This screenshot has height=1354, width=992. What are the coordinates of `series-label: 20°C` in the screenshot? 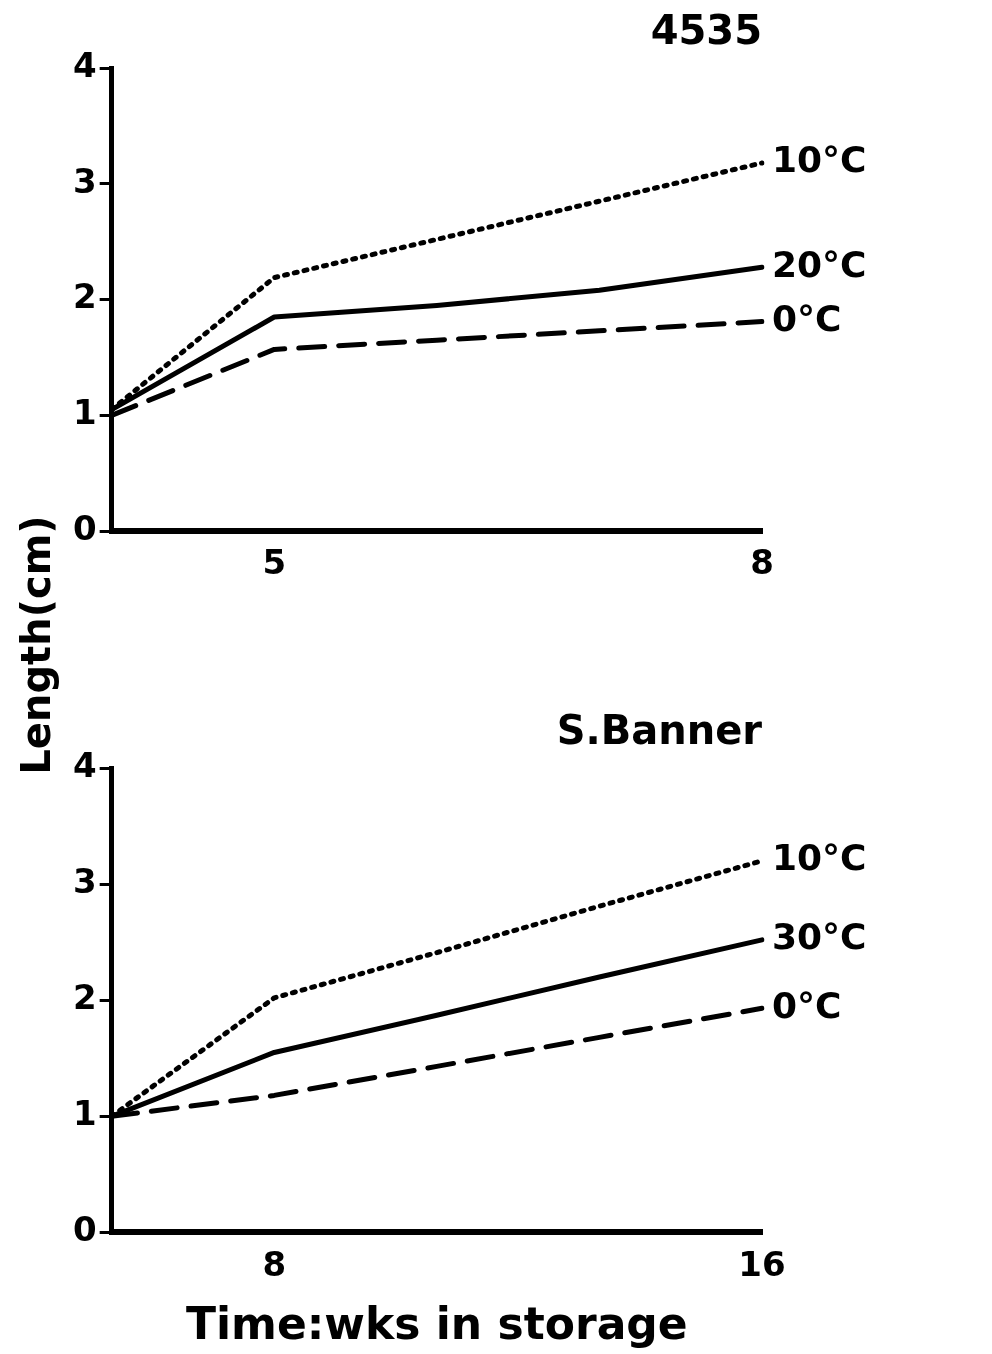 It's located at (819, 264).